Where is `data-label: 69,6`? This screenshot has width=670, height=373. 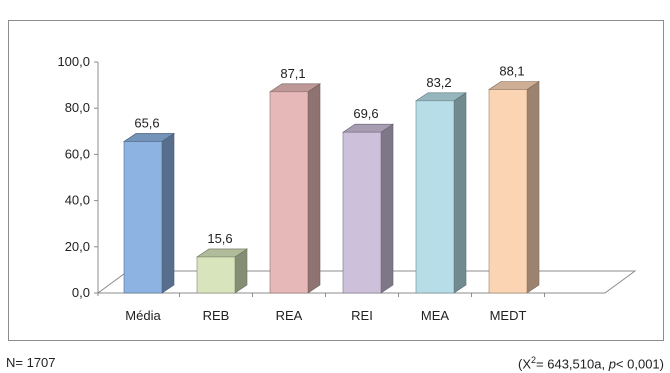 data-label: 69,6 is located at coordinates (365, 113).